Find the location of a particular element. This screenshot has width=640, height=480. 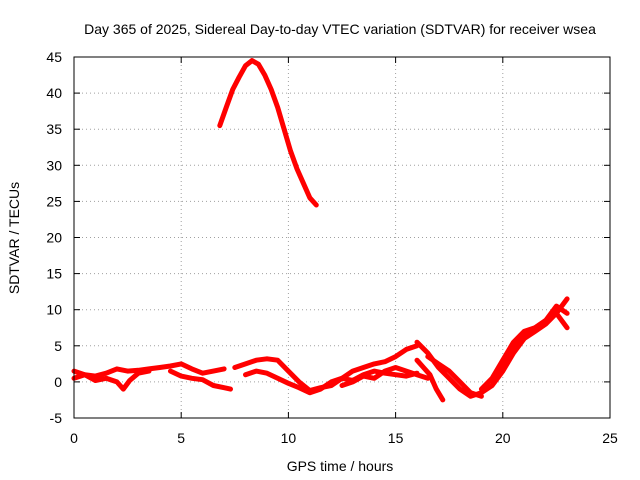

series-line-satellite-pass-high is located at coordinates (268, 133).